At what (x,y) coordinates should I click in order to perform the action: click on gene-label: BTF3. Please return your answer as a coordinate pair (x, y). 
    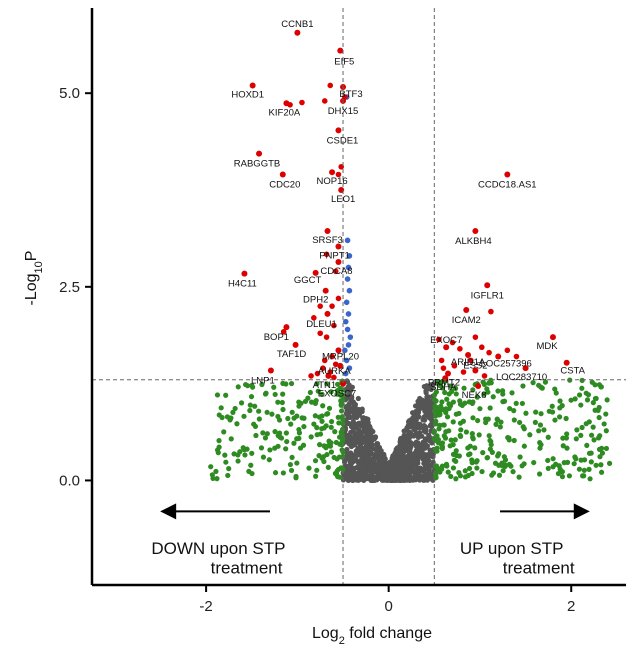
    Looking at the image, I should click on (350, 94).